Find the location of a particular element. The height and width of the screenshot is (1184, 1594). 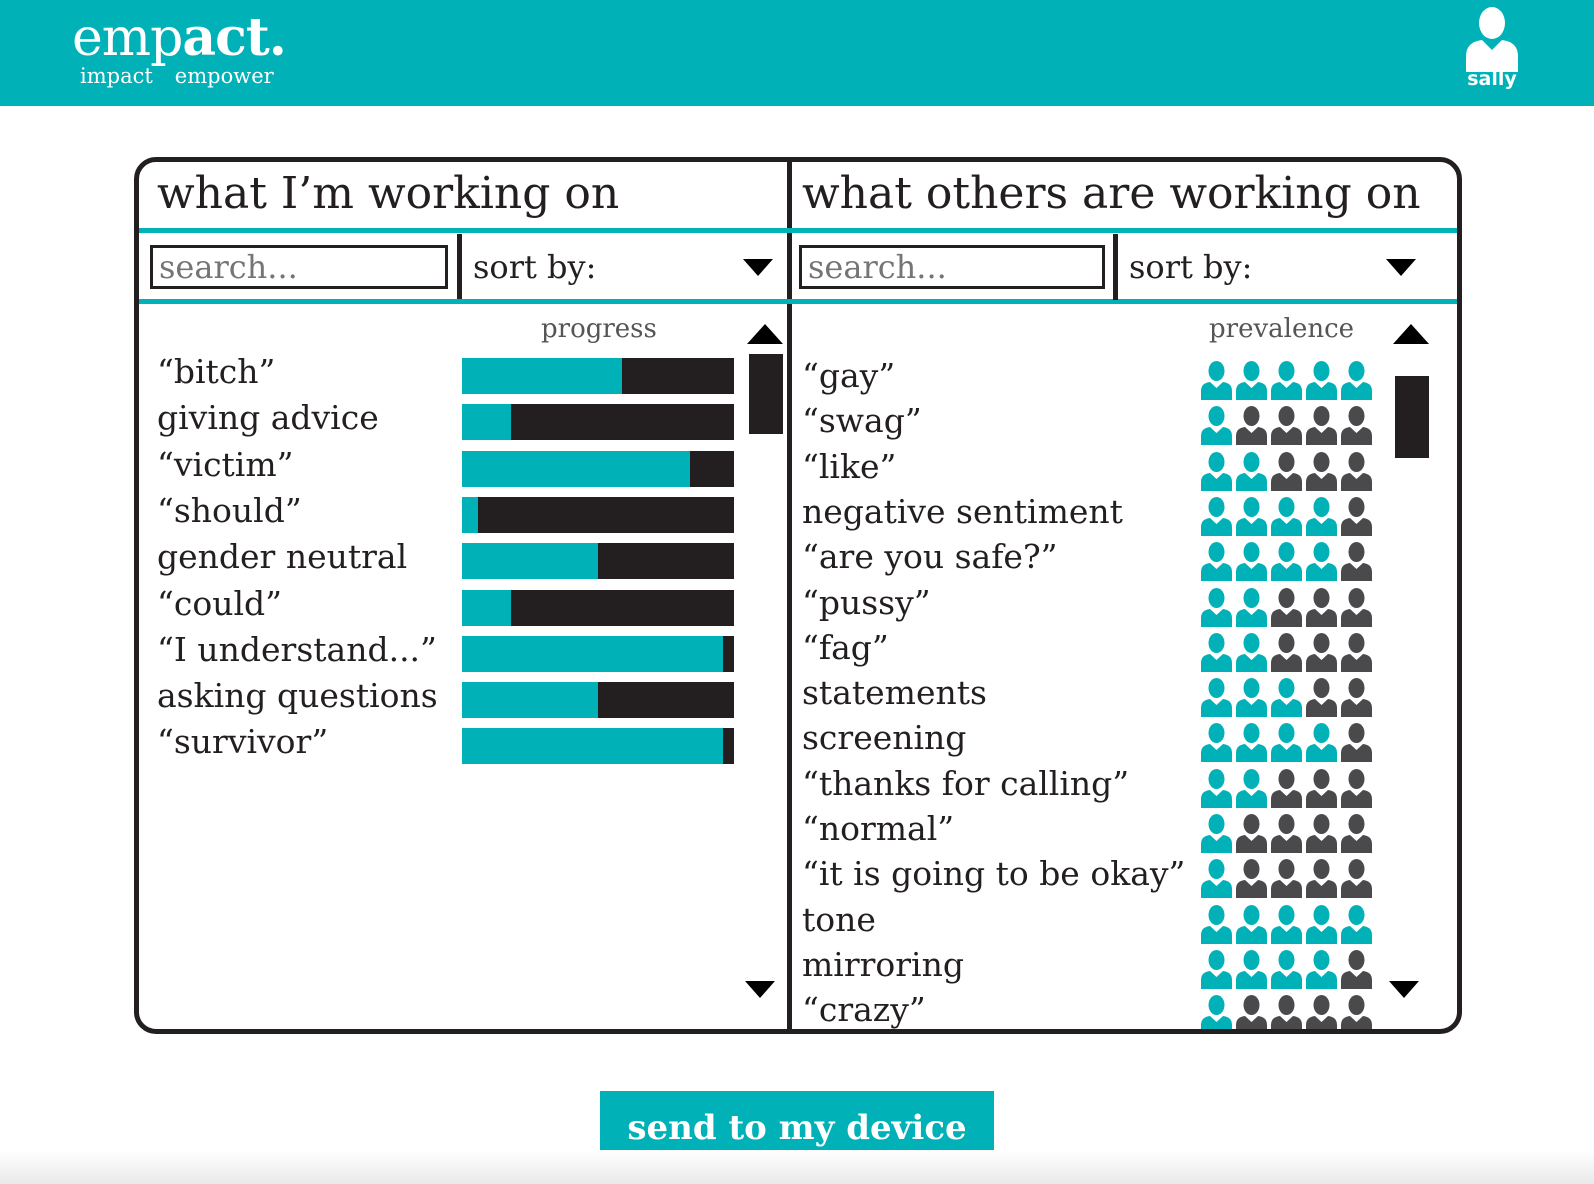

right-scrollbar-thumb is located at coordinates (1412, 417).